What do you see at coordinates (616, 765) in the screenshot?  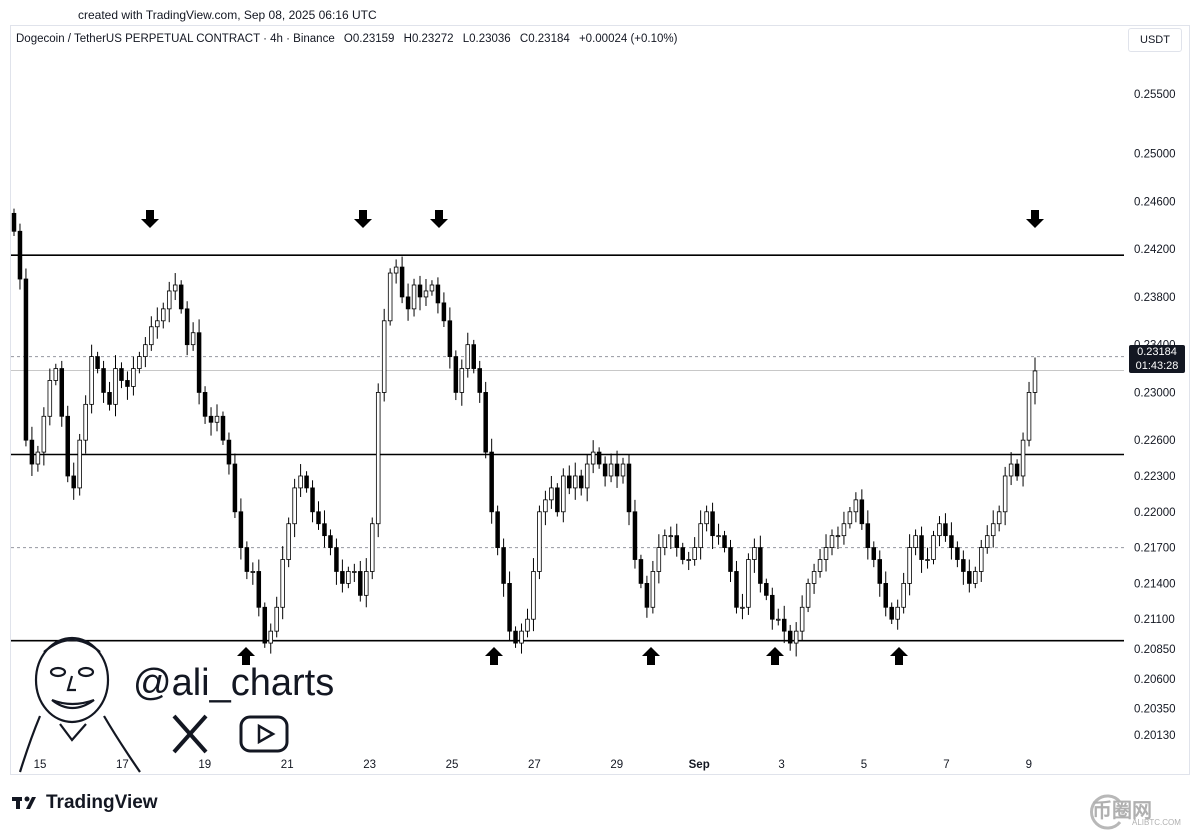 I see `x-tick-label: 29` at bounding box center [616, 765].